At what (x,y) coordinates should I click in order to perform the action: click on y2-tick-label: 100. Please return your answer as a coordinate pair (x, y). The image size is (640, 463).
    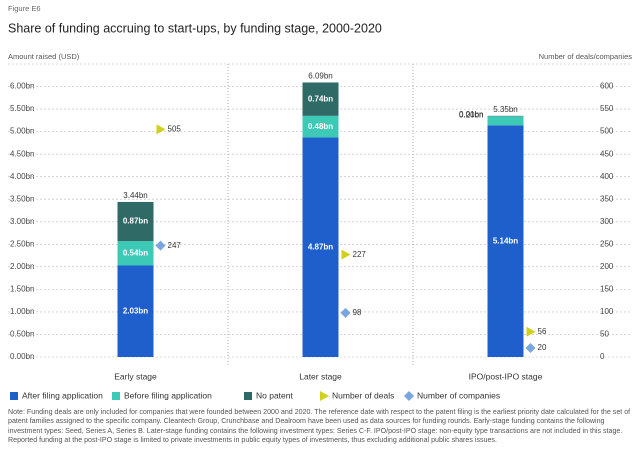
    Looking at the image, I should click on (607, 311).